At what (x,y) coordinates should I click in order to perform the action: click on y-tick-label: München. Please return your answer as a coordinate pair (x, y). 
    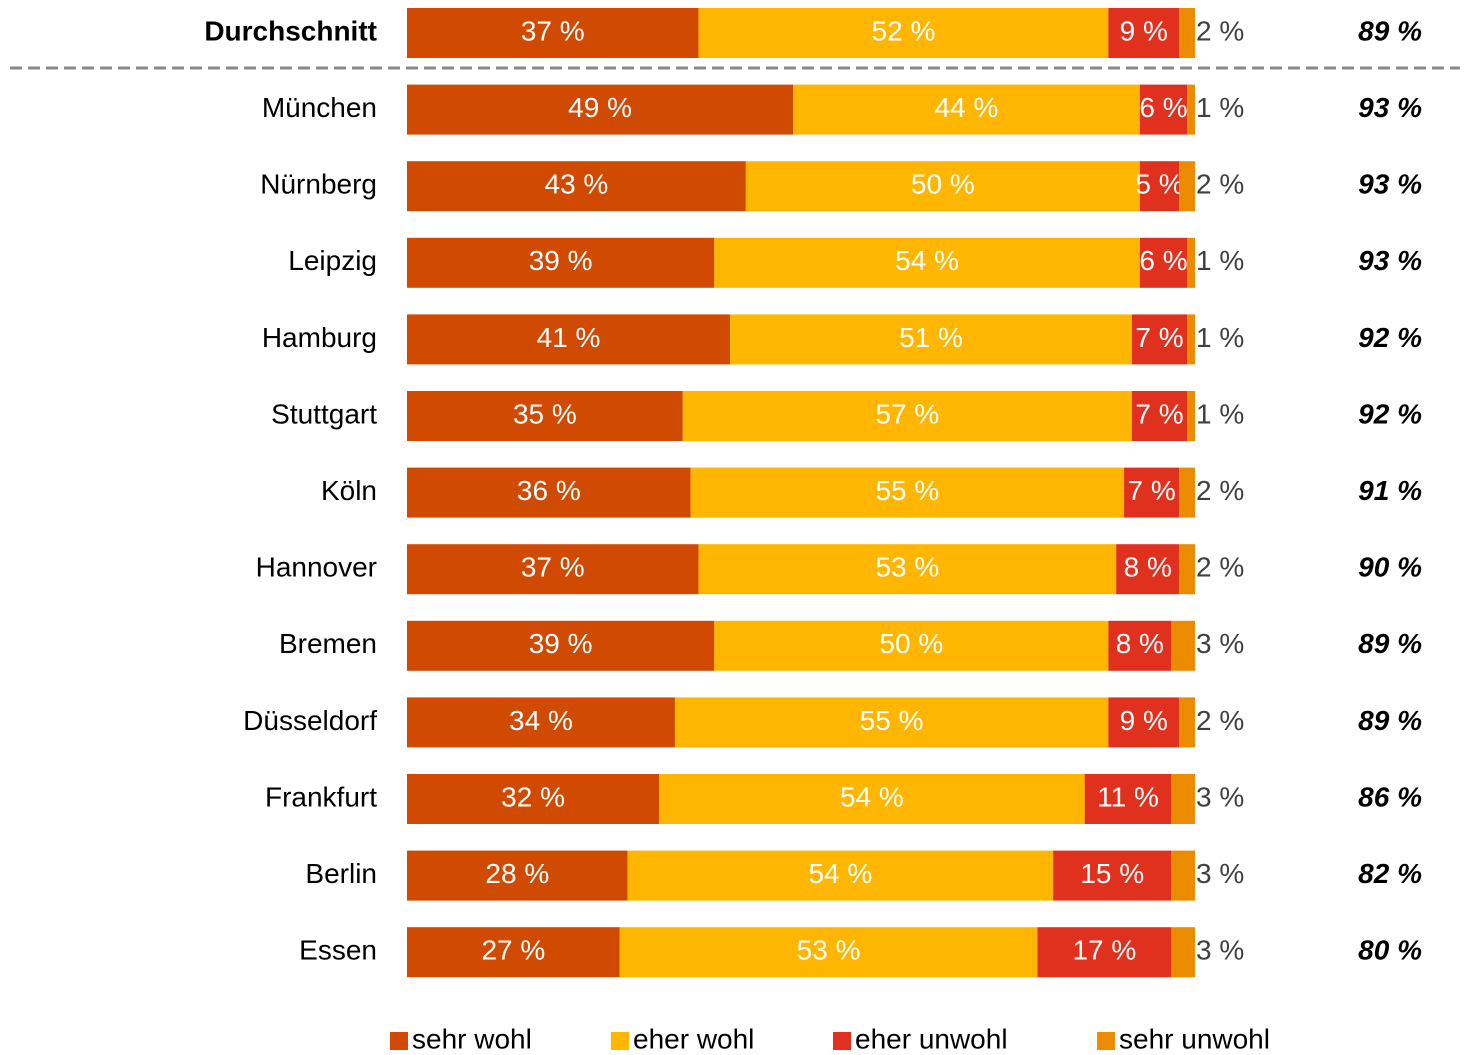
    Looking at the image, I should click on (319, 107).